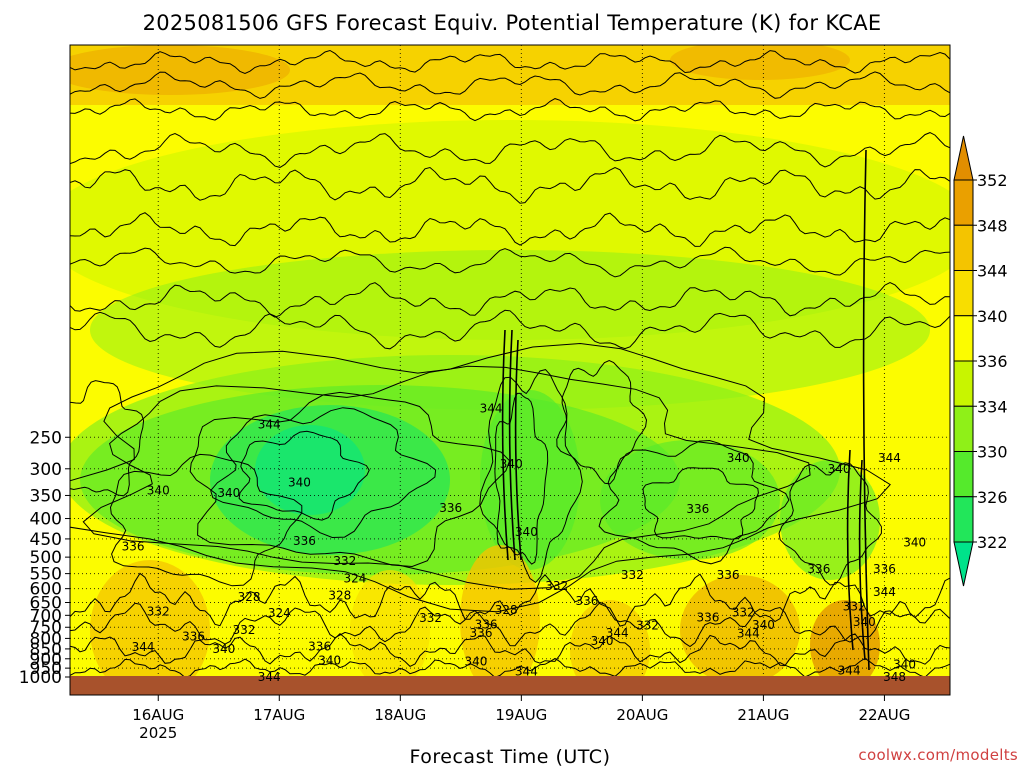 This screenshot has height=768, width=1024. I want to click on y-tick-label: 300, so click(46, 470).